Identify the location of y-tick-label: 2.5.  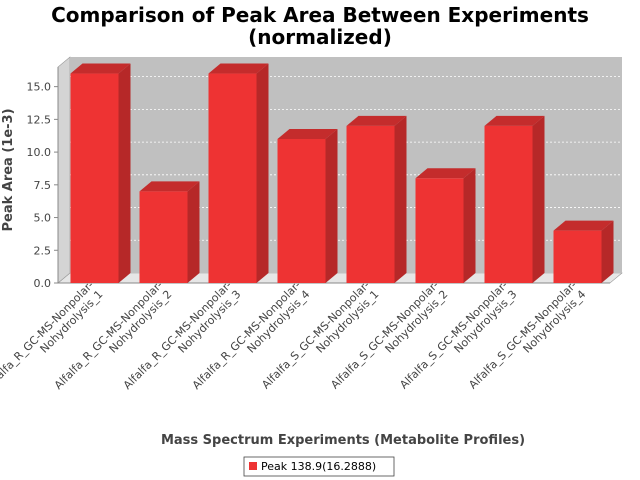
(43, 250).